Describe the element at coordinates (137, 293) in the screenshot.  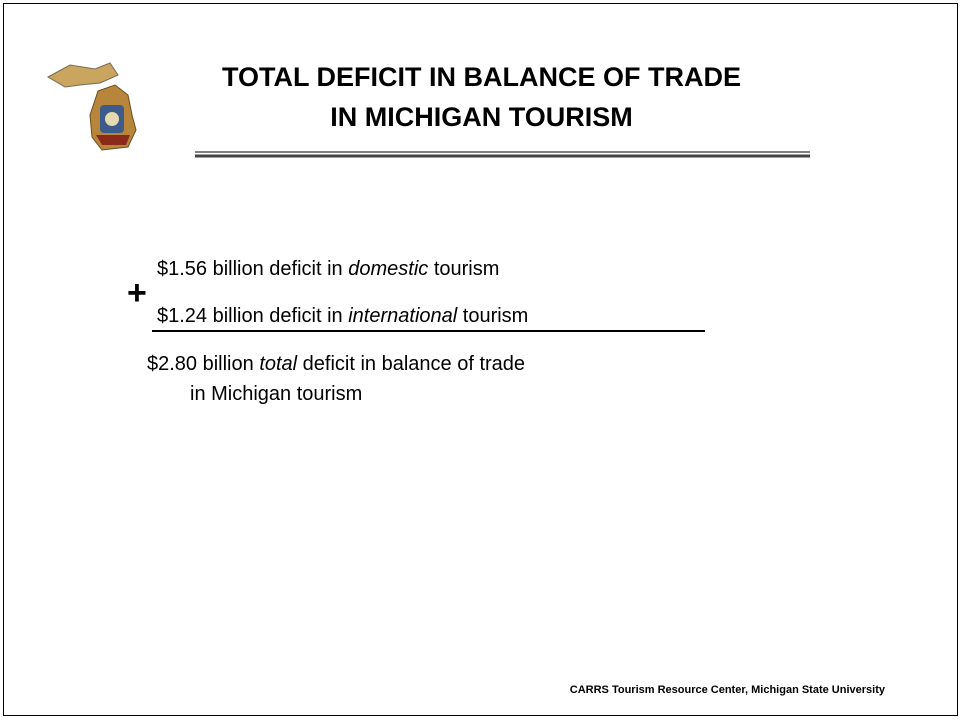
I see `plus-sign: +` at that location.